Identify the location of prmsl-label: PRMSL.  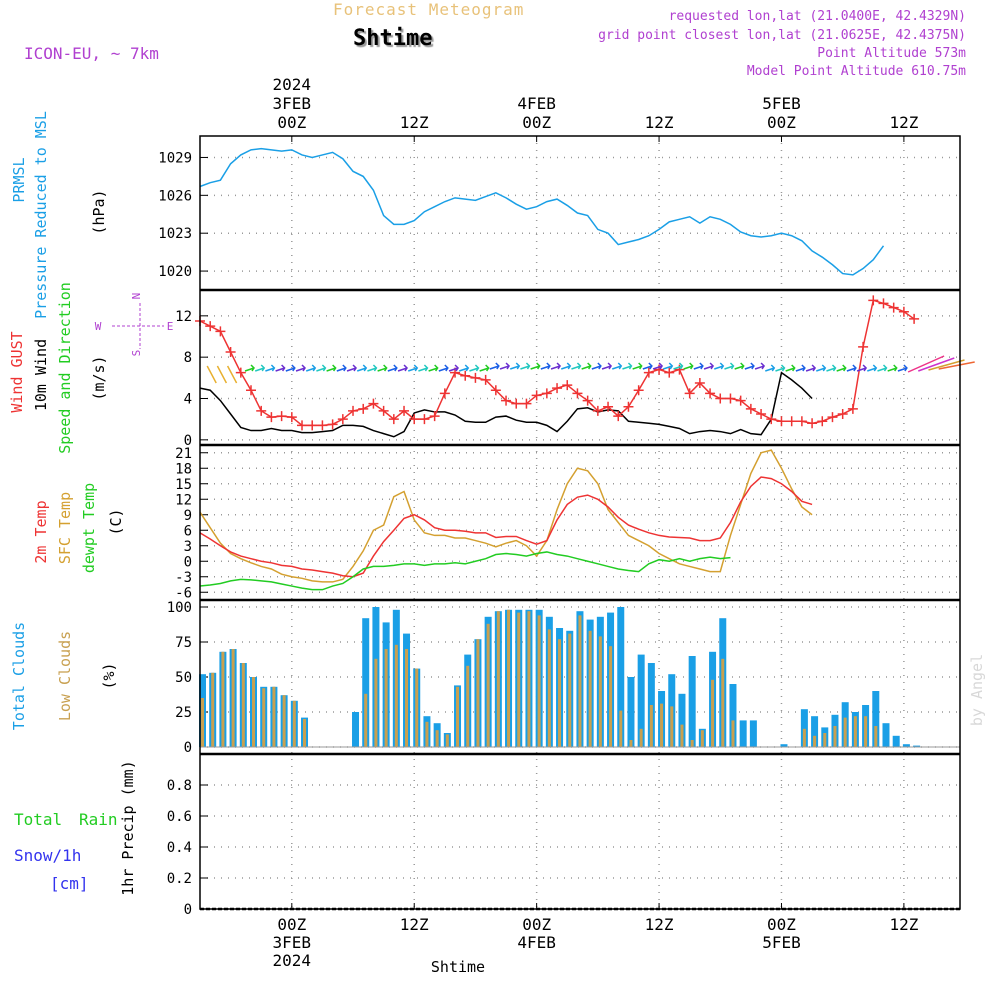
(19, 179).